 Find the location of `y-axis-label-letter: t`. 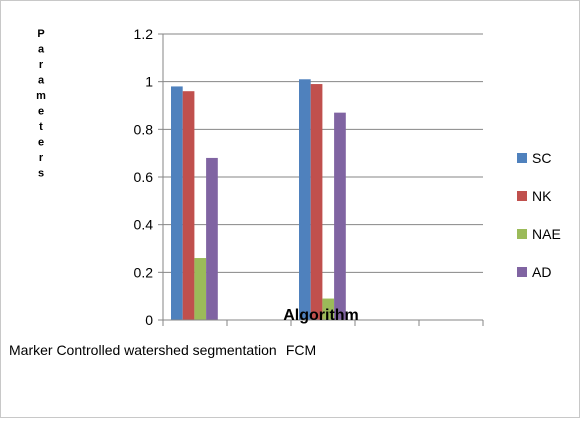

y-axis-label-letter: t is located at coordinates (41, 127).